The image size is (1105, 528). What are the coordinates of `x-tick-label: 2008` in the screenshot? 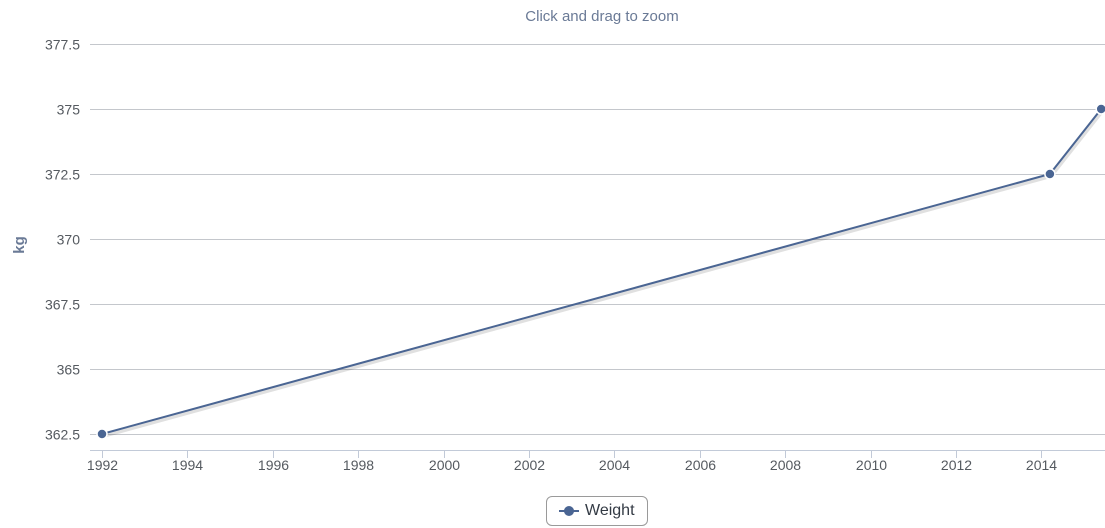 It's located at (785, 465).